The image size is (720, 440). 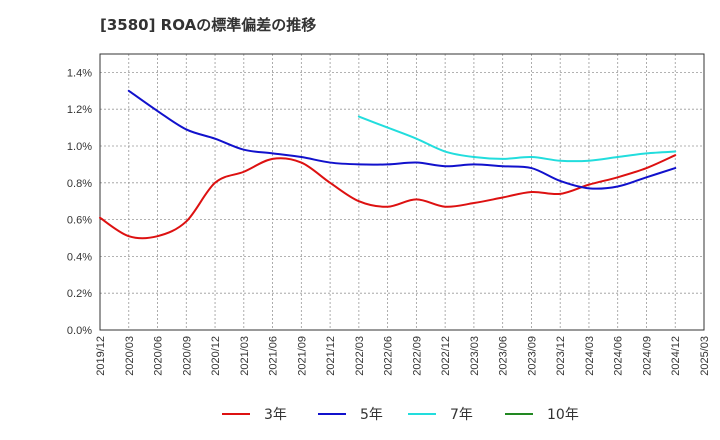 What do you see at coordinates (101, 356) in the screenshot?
I see `x-tick-label: 2019/12` at bounding box center [101, 356].